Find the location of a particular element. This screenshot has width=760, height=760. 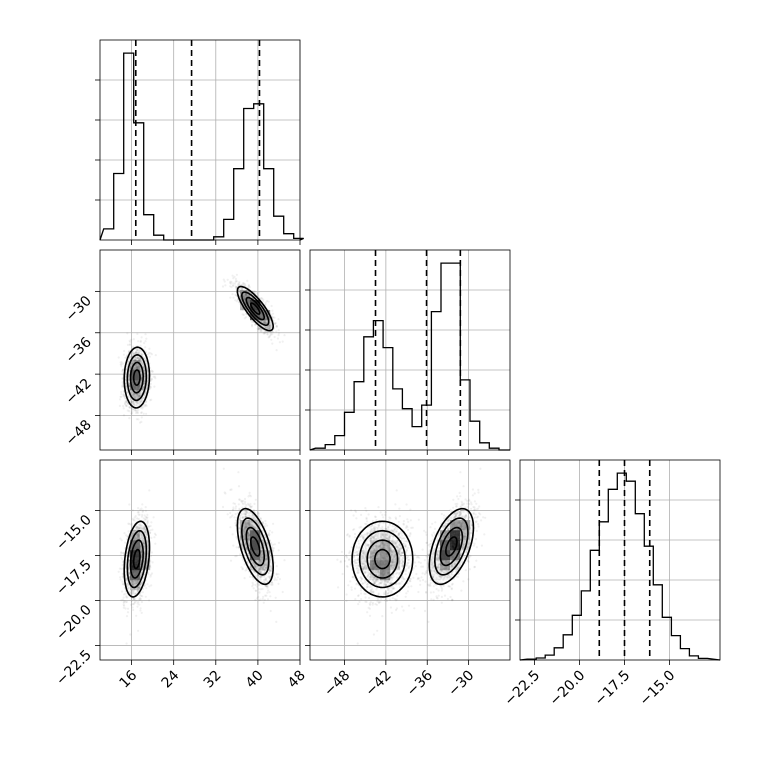

contour-mode0-level1 is located at coordinates (137, 377).